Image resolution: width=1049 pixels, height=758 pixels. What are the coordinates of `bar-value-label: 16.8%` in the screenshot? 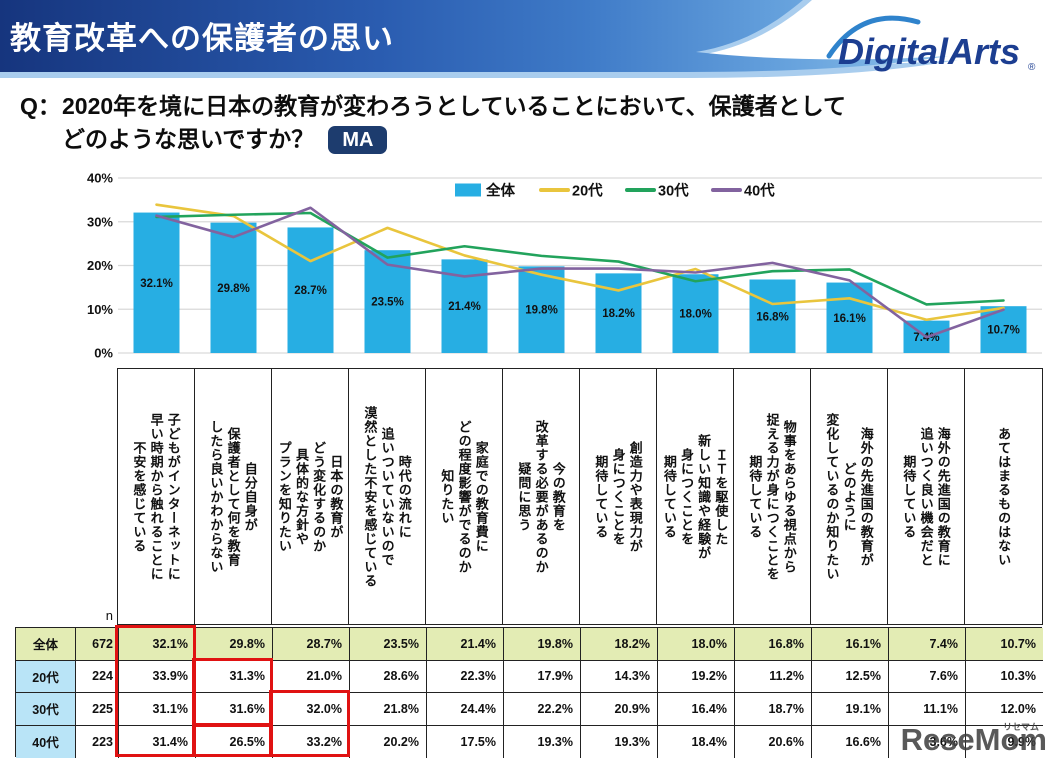 It's located at (772, 317).